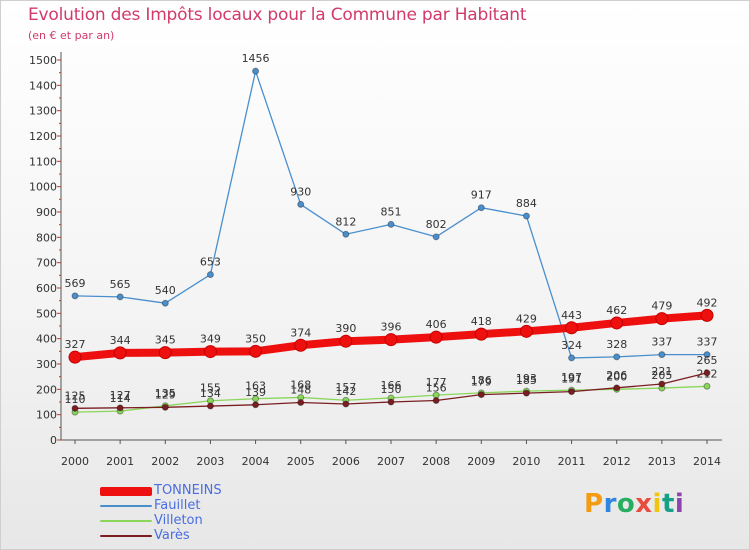 This screenshot has width=750, height=550. I want to click on data-label-vars: 127, so click(120, 395).